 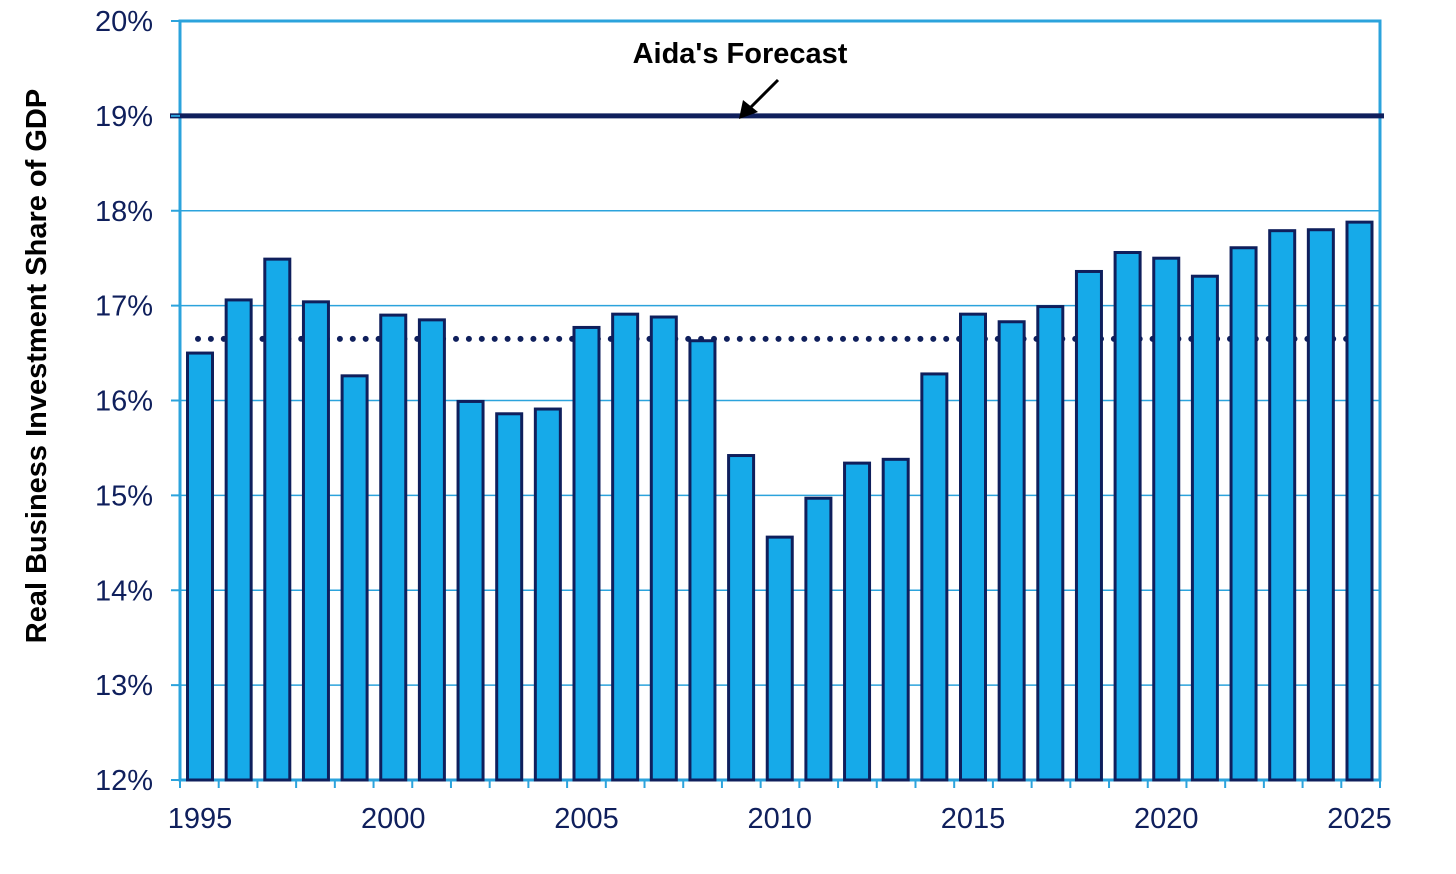 I want to click on bar-2021, so click(x=1204, y=528).